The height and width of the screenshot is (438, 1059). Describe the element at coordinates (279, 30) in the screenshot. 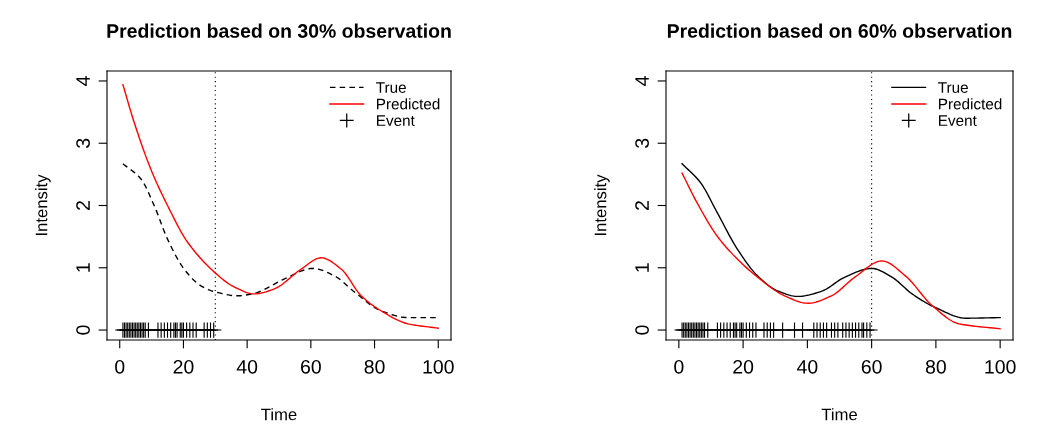

I see `chart-title: Prediction based on 30% observation` at that location.